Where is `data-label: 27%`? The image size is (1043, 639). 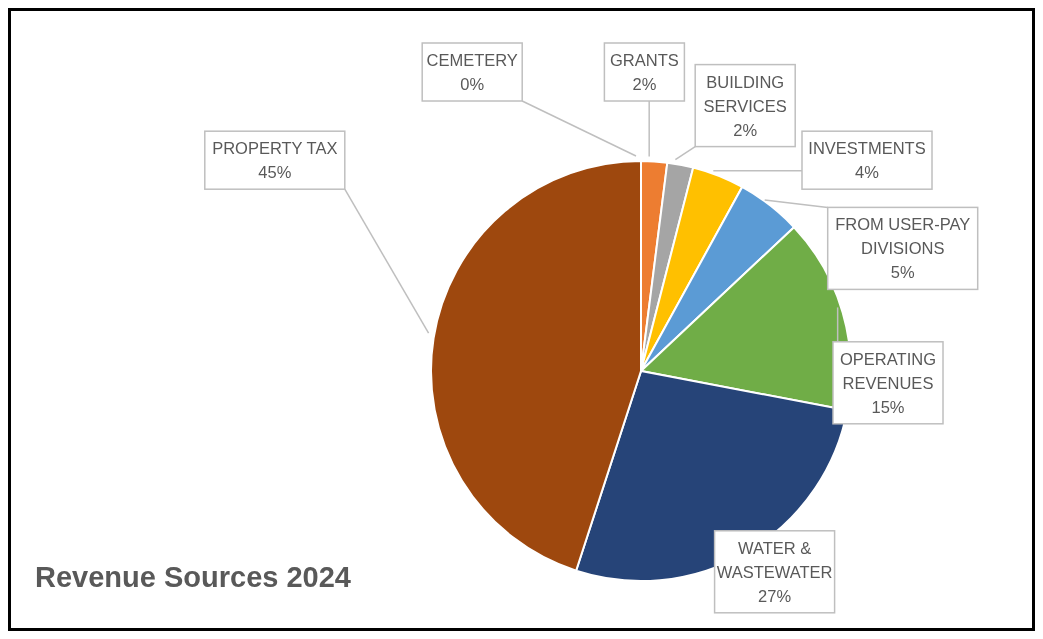
data-label: 27% is located at coordinates (775, 595).